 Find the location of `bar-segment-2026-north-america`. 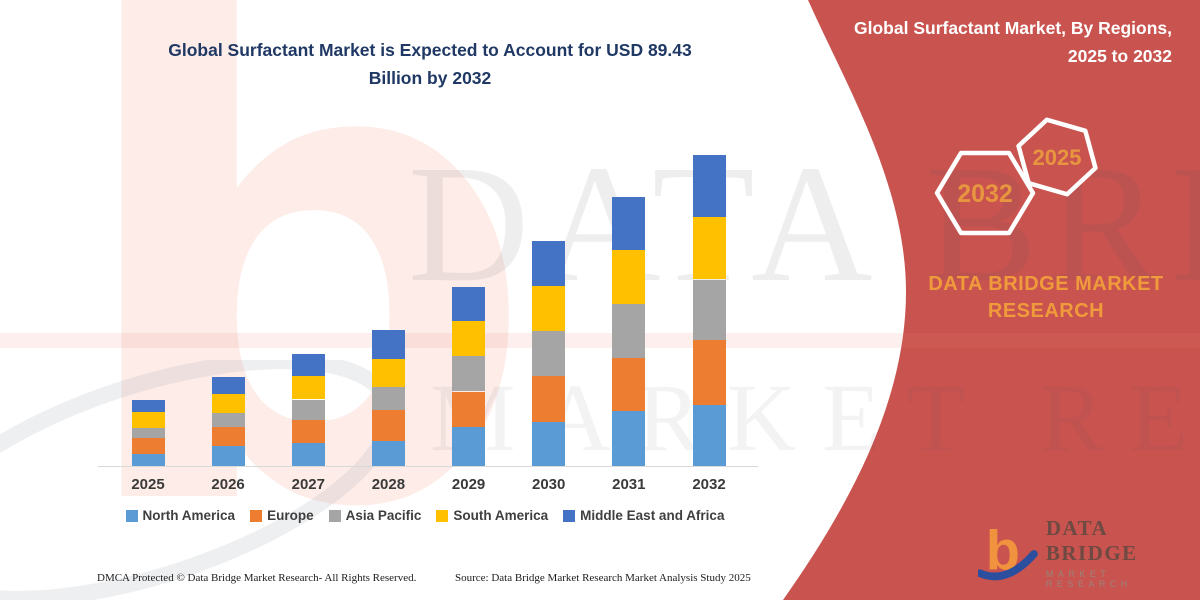

bar-segment-2026-north-america is located at coordinates (228, 456).